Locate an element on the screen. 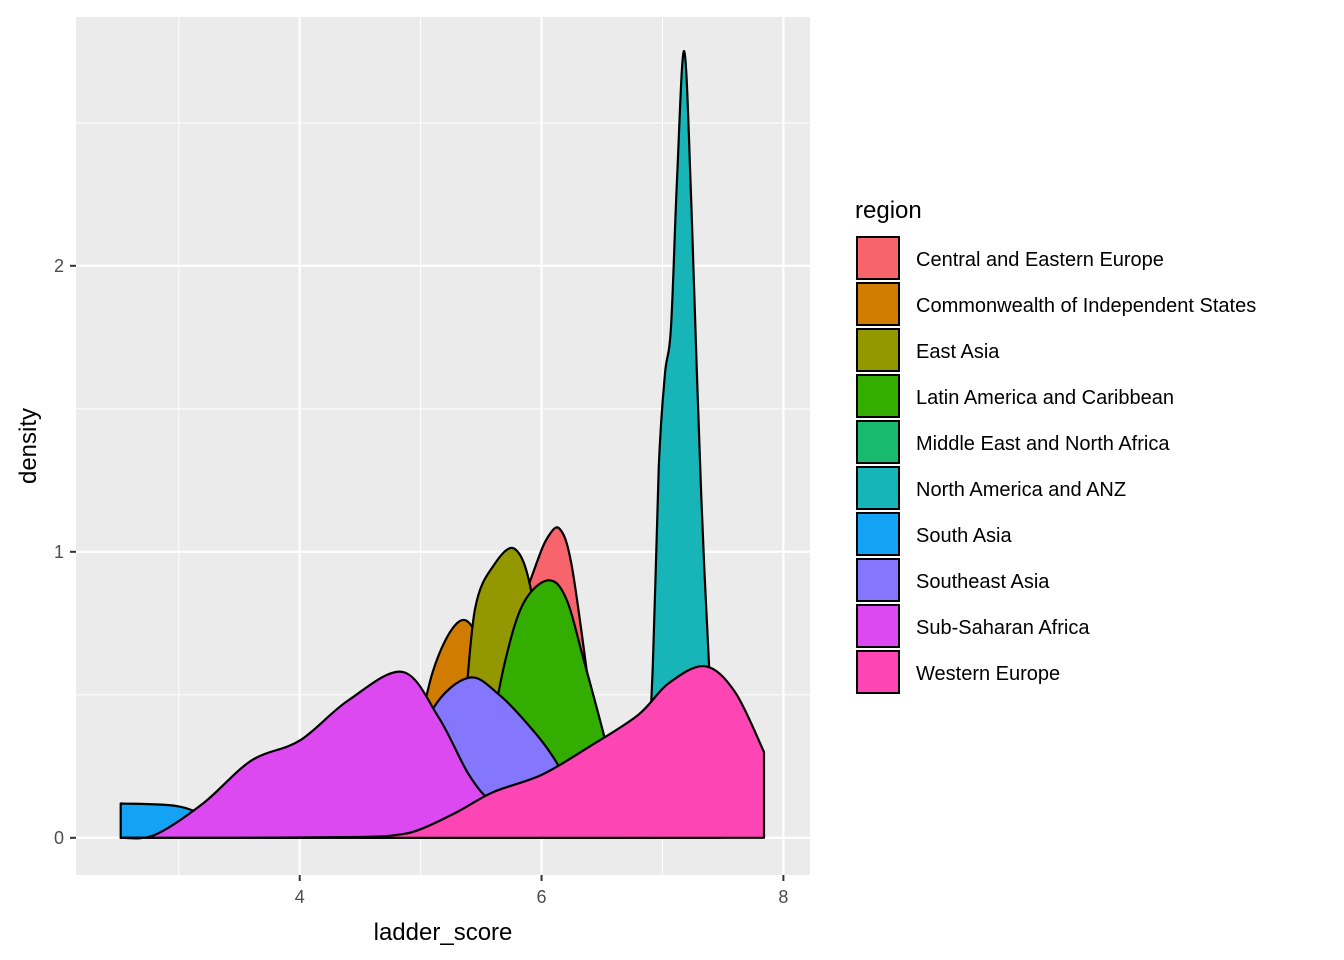  legend-key-sub-saharan-africa is located at coordinates (878, 626).